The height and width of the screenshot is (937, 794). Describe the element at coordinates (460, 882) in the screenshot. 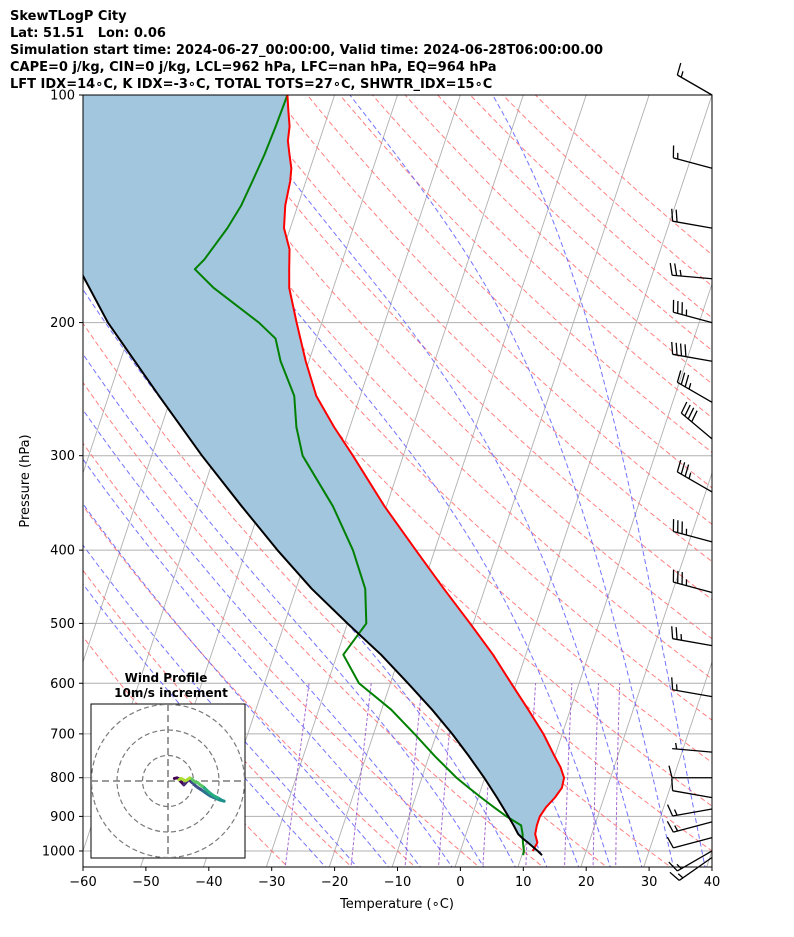

I see `x-tick-label: 0` at that location.